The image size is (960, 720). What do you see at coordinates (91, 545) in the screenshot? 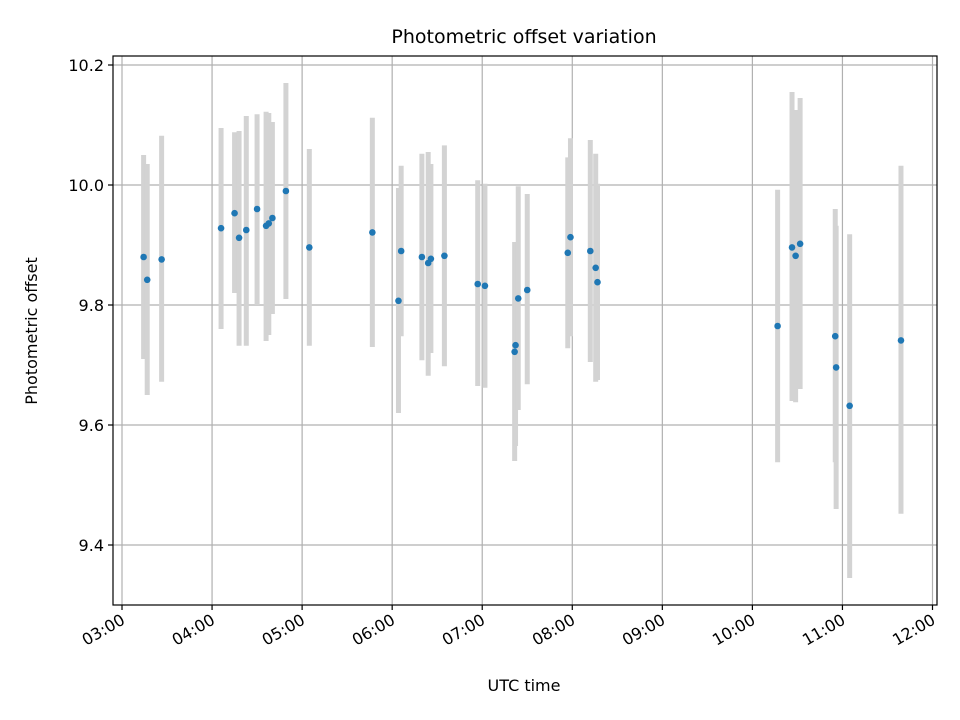
I see `y-tick-label: 9.4` at bounding box center [91, 545].